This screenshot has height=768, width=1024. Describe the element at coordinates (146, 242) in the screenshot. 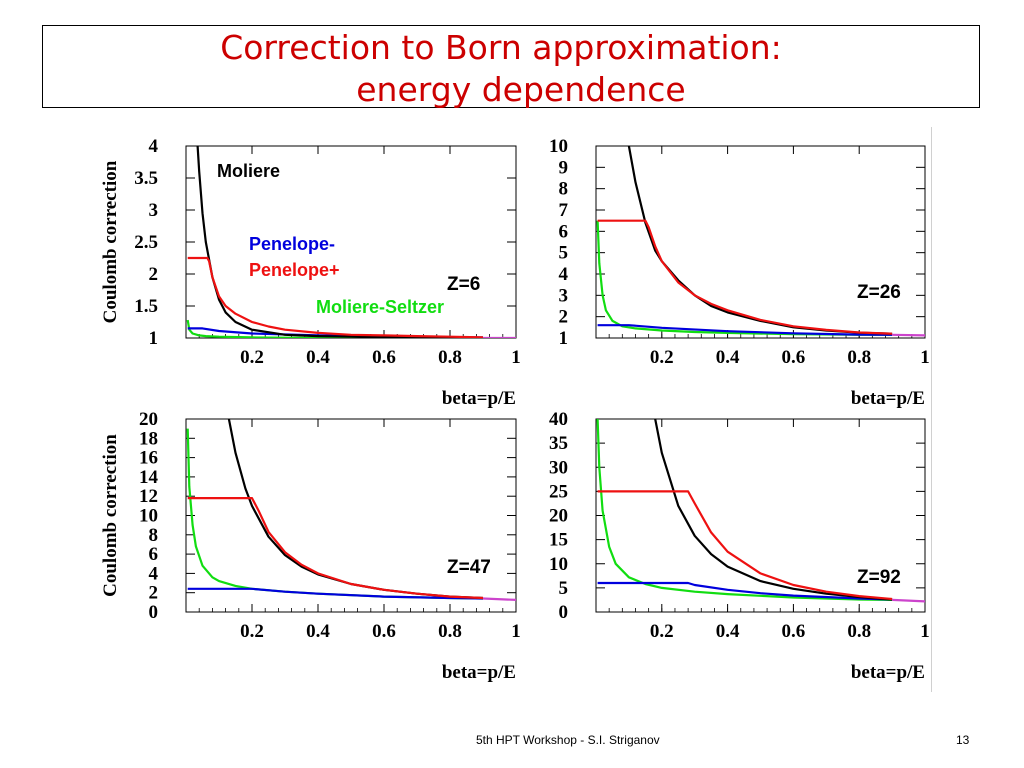

I see `y-tick-label: 2.5` at that location.